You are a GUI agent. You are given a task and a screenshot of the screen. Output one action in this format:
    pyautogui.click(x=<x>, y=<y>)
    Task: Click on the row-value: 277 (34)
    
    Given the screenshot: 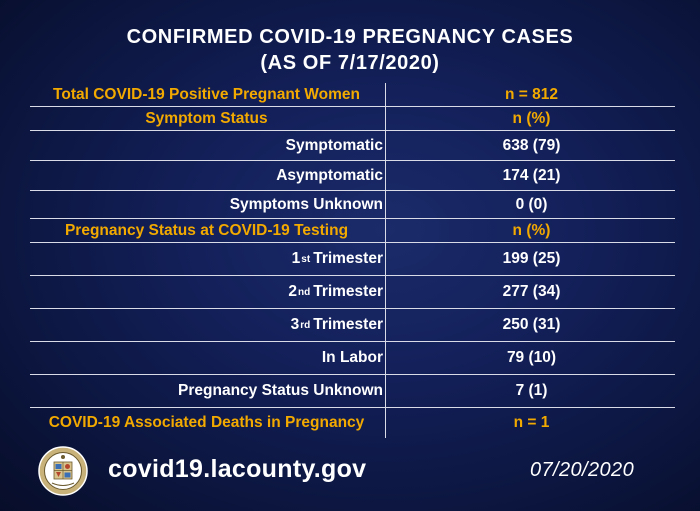 What is the action you would take?
    pyautogui.click(x=531, y=291)
    